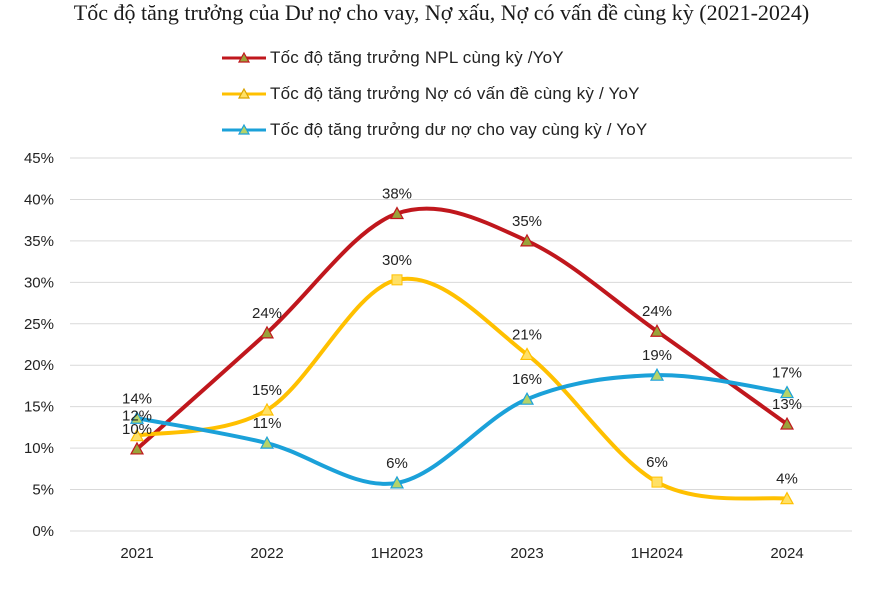 The width and height of the screenshot is (883, 597). Describe the element at coordinates (657, 553) in the screenshot. I see `x-tick-label: 1H2024` at that location.